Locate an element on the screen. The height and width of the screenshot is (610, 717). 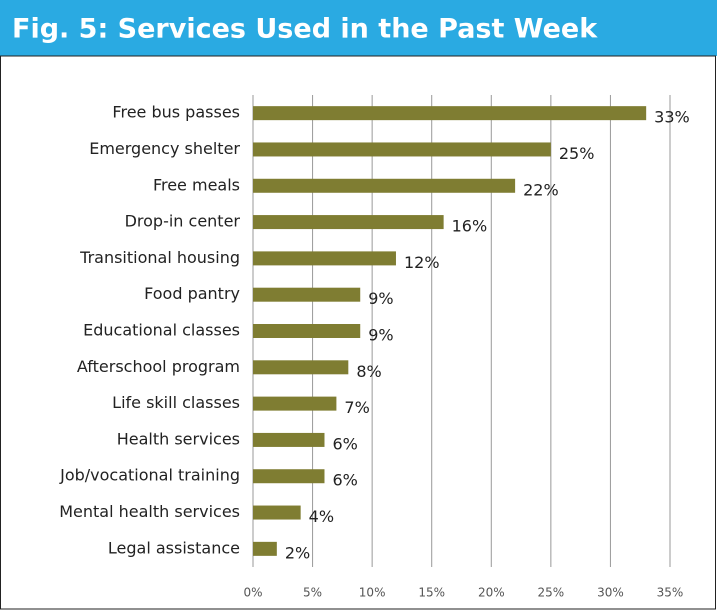
x-tick-label: 5% is located at coordinates (312, 593).